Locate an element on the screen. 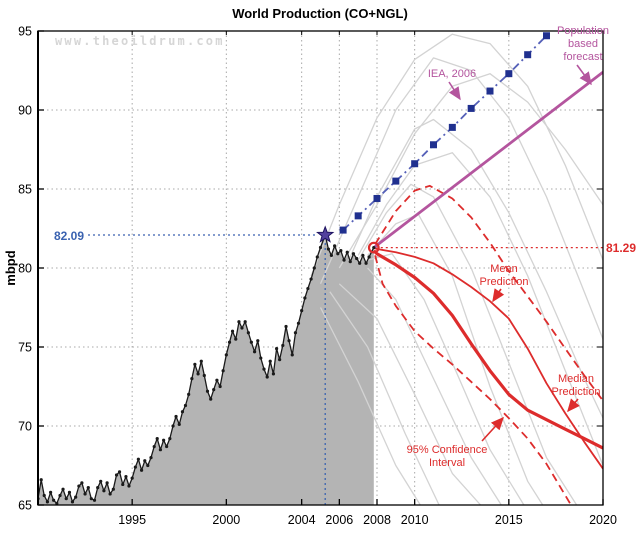  x-tick-label: 2000 is located at coordinates (226, 520).